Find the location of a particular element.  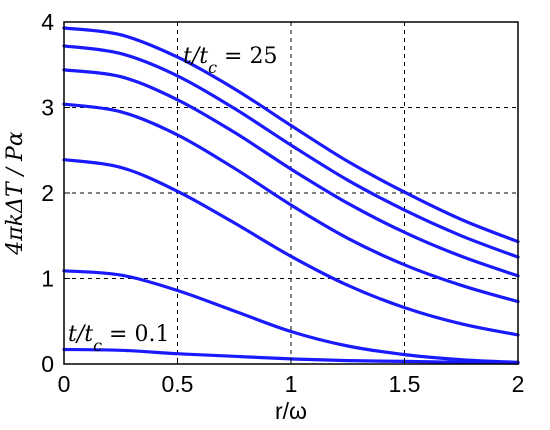

x-axis-label: r/ω is located at coordinates (291, 411).